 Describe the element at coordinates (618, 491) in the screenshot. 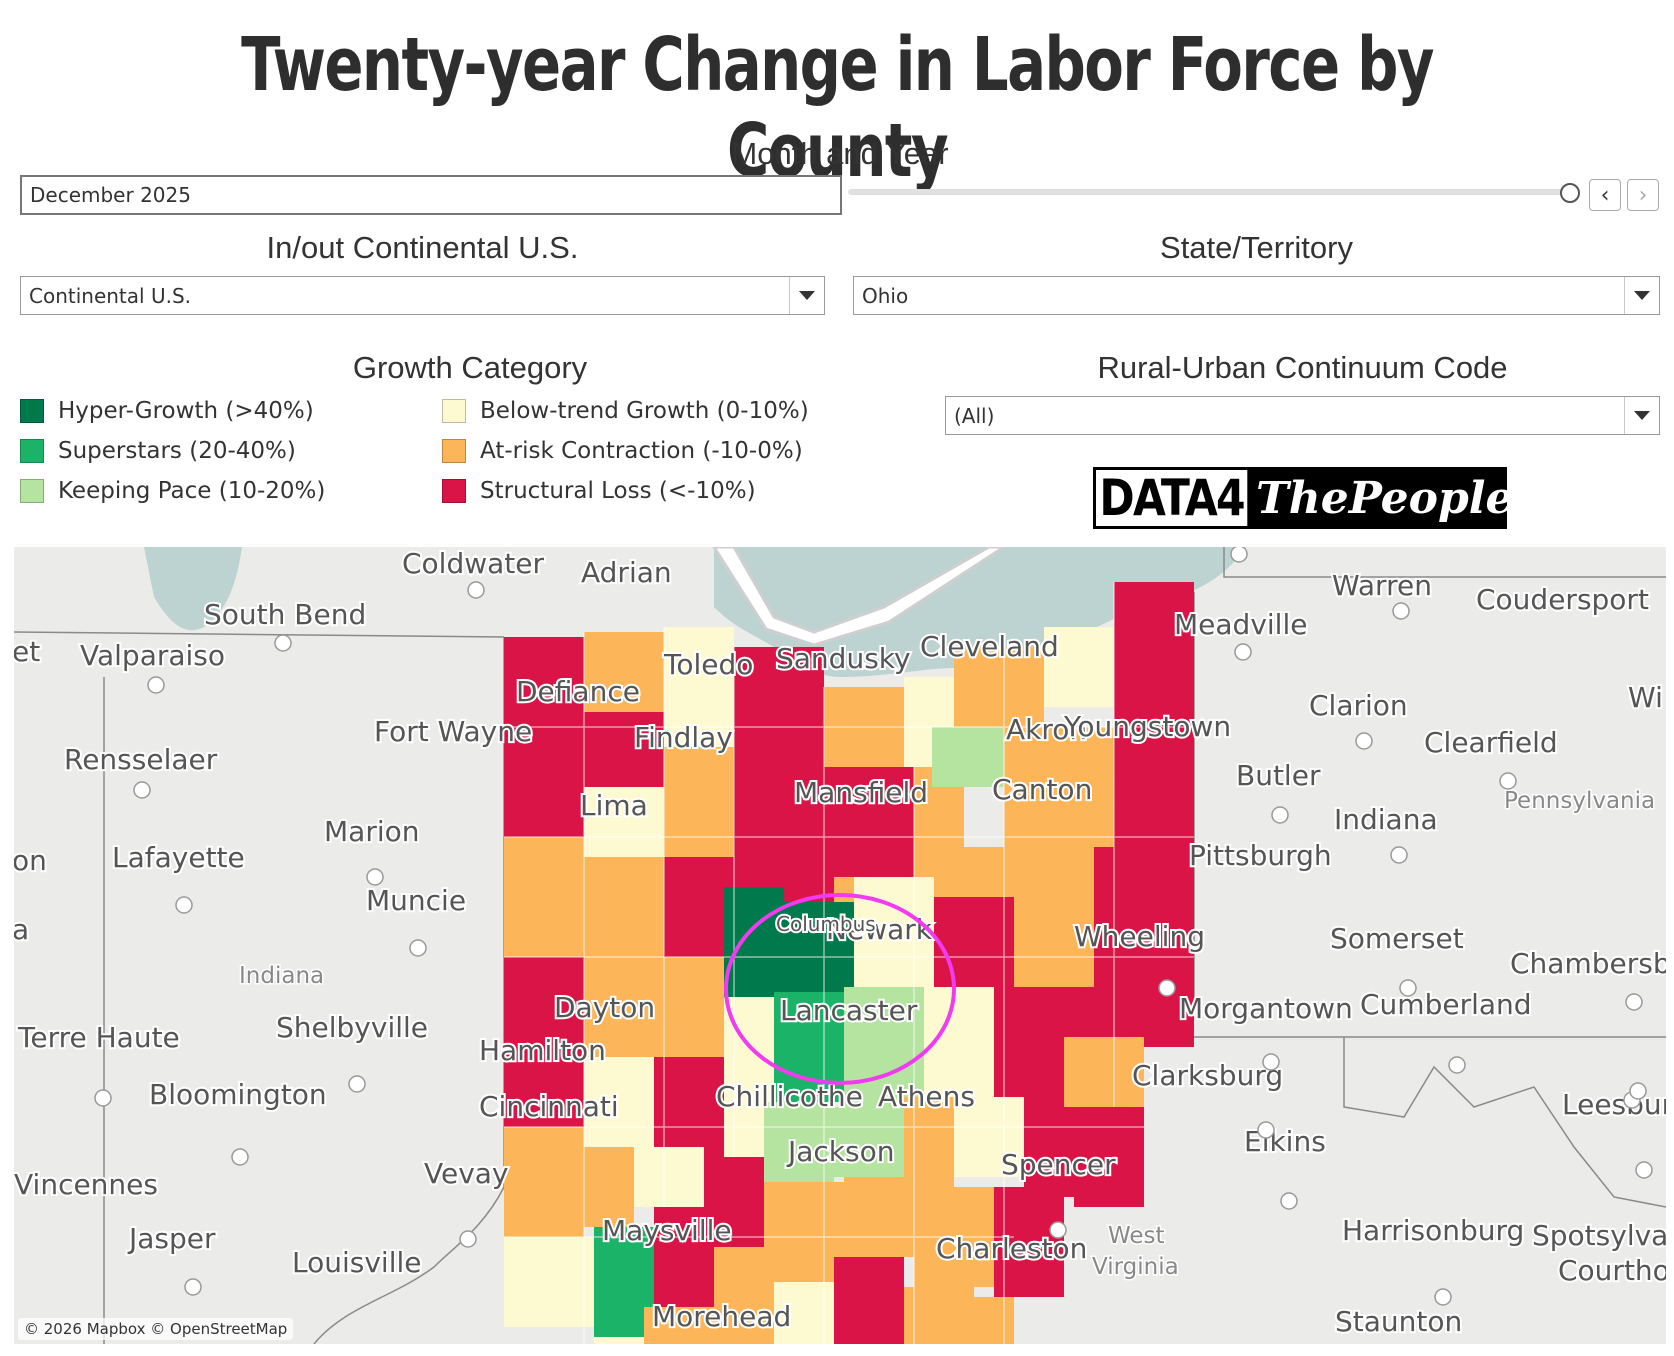

I see `legend-label: Structural Loss (<-10%)` at that location.